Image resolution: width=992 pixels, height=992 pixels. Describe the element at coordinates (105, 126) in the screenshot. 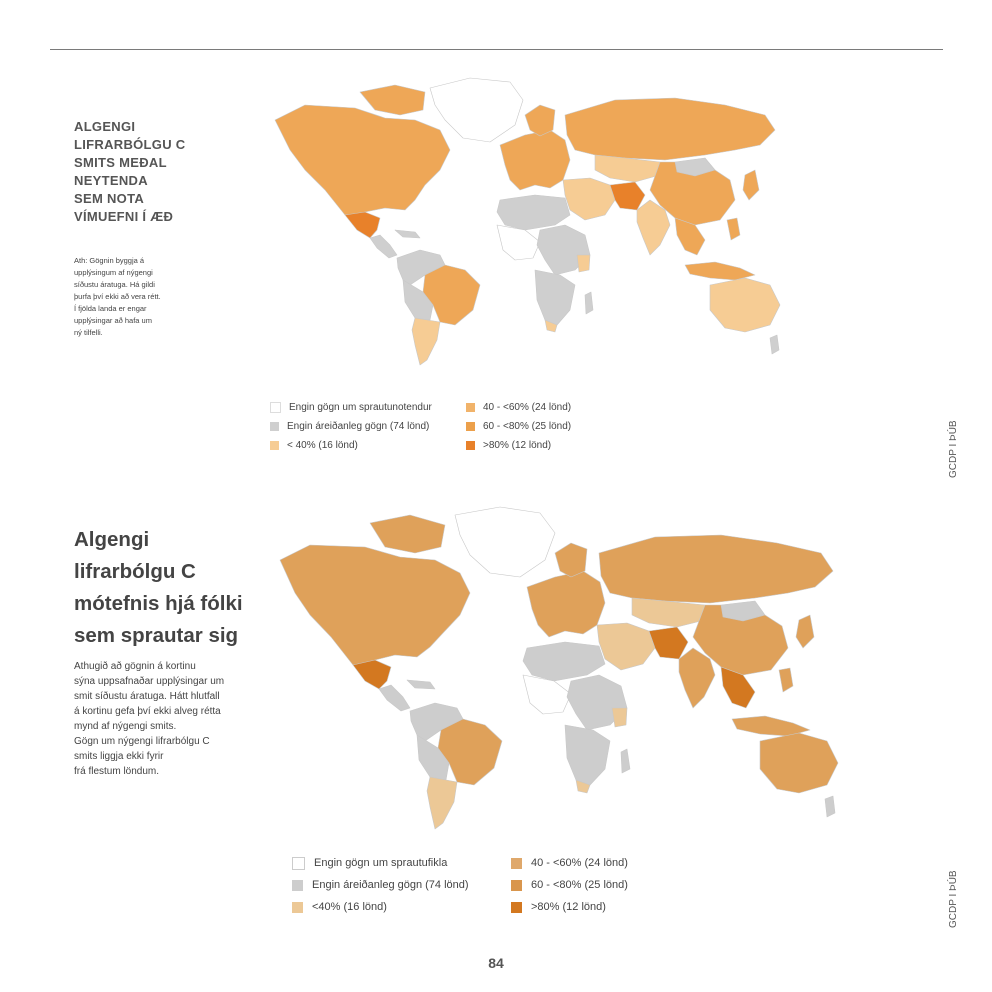

I see `section1-title-line: ALGENGI` at that location.